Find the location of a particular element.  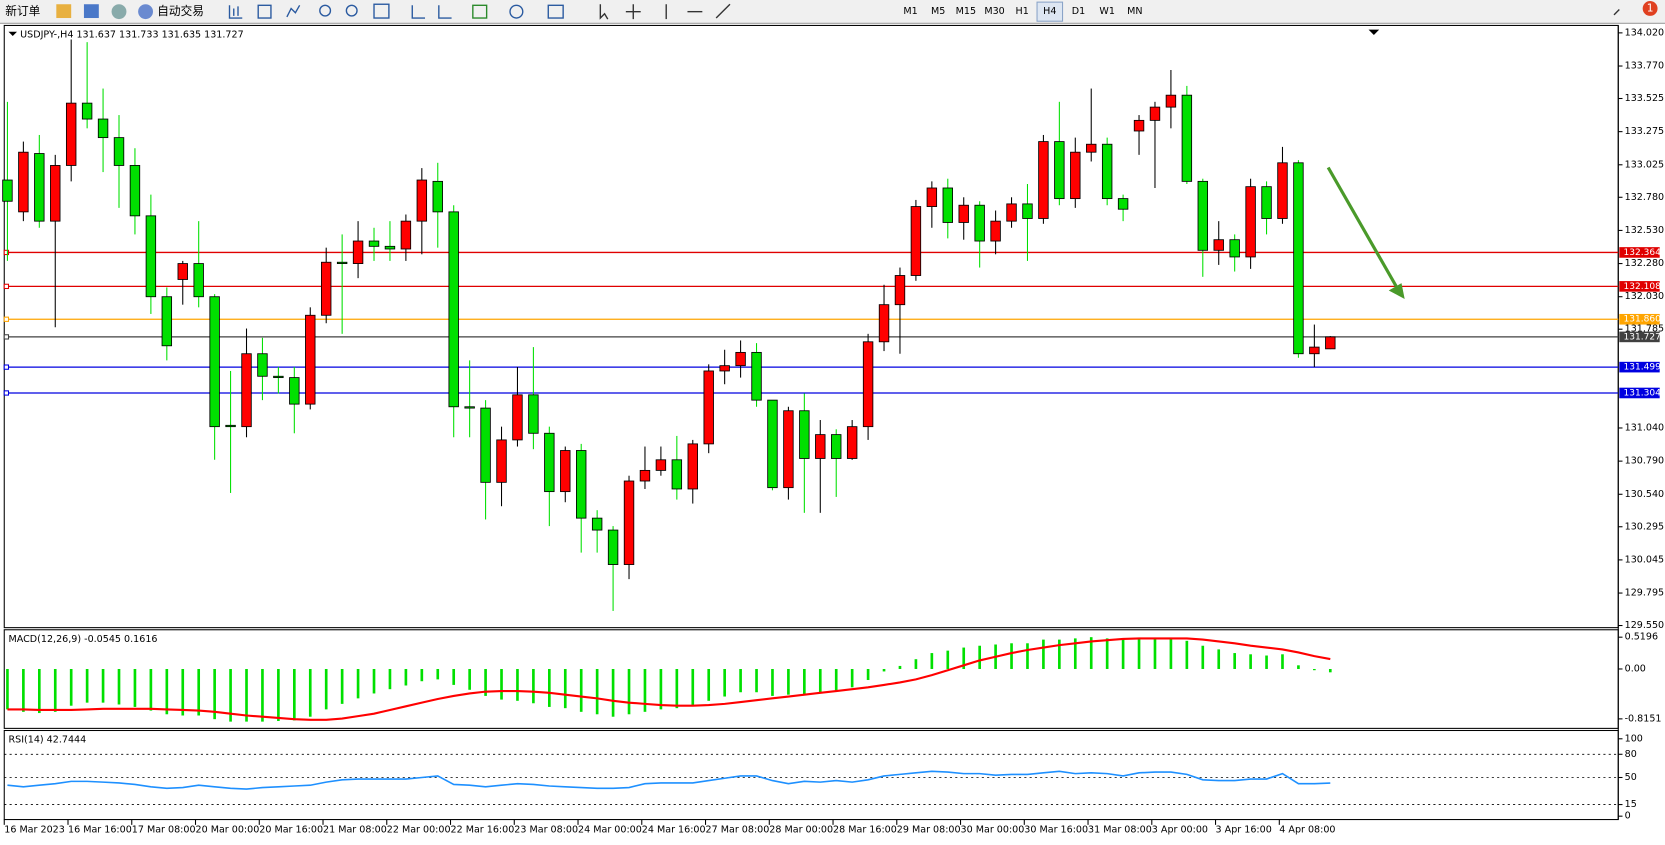

shift-marker is located at coordinates (1374, 32).